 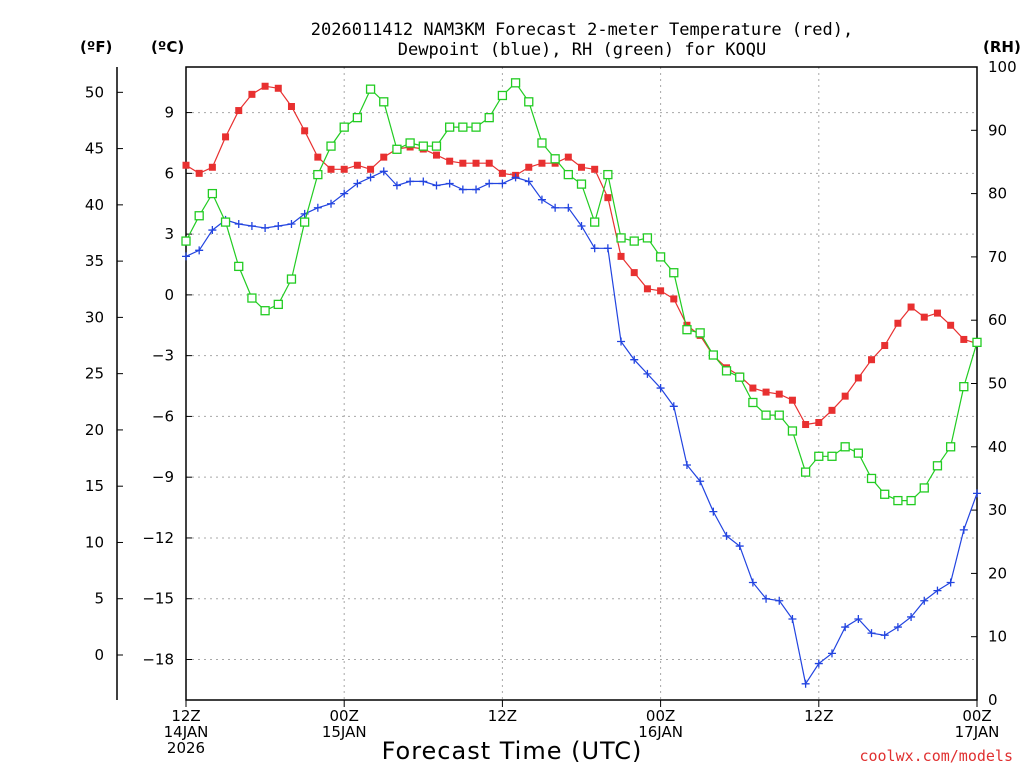 What do you see at coordinates (94, 92) in the screenshot?
I see `fahrenheit-tick-label: 50` at bounding box center [94, 92].